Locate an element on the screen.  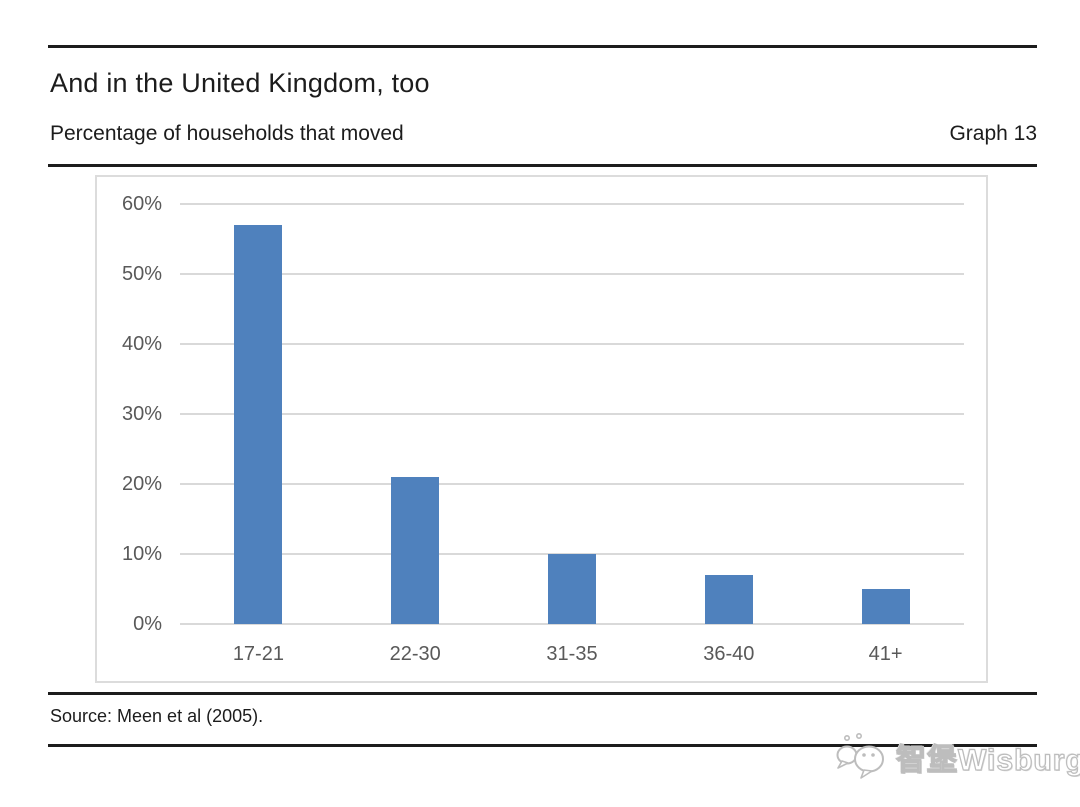
source-note: Source: Meen et al (2005). is located at coordinates (157, 716).